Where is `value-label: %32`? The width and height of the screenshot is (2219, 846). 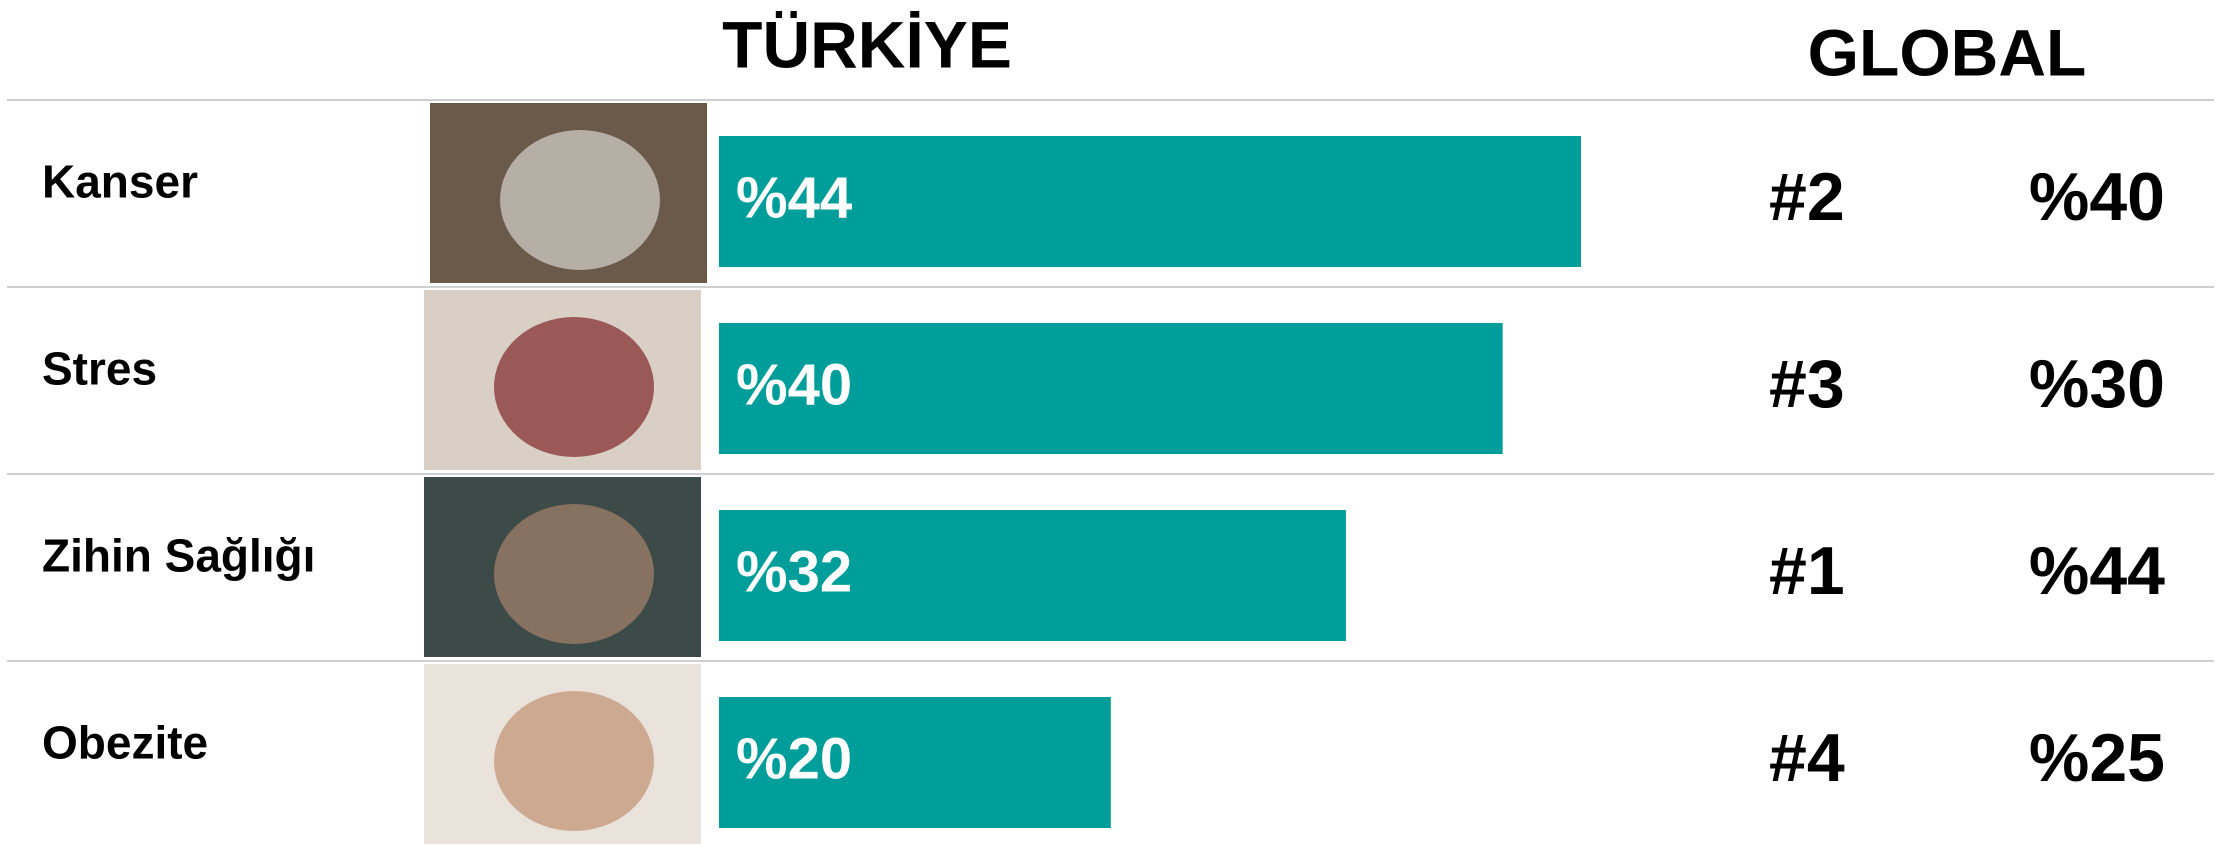 value-label: %32 is located at coordinates (794, 571).